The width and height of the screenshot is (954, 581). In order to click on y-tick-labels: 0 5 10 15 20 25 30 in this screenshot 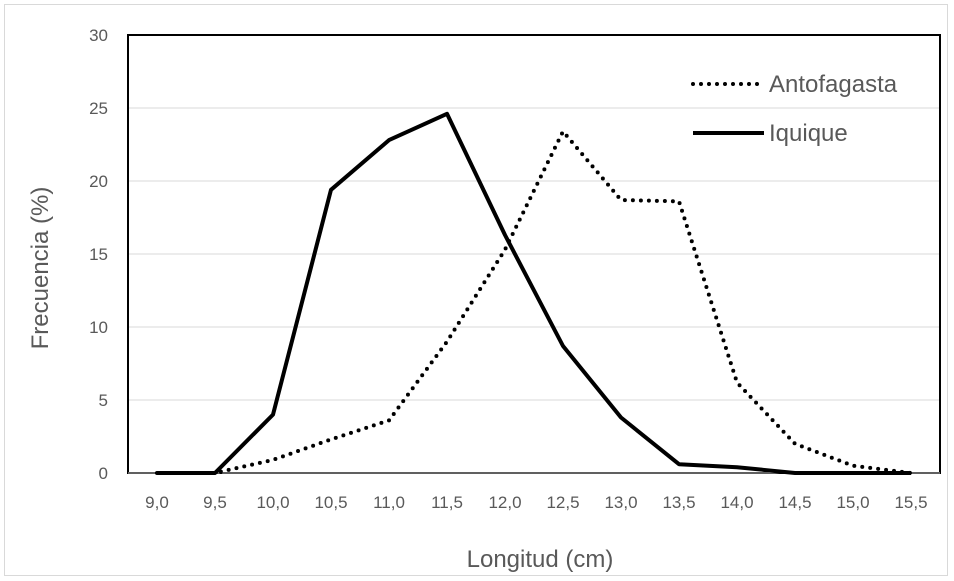, I will do `click(98, 254)`.